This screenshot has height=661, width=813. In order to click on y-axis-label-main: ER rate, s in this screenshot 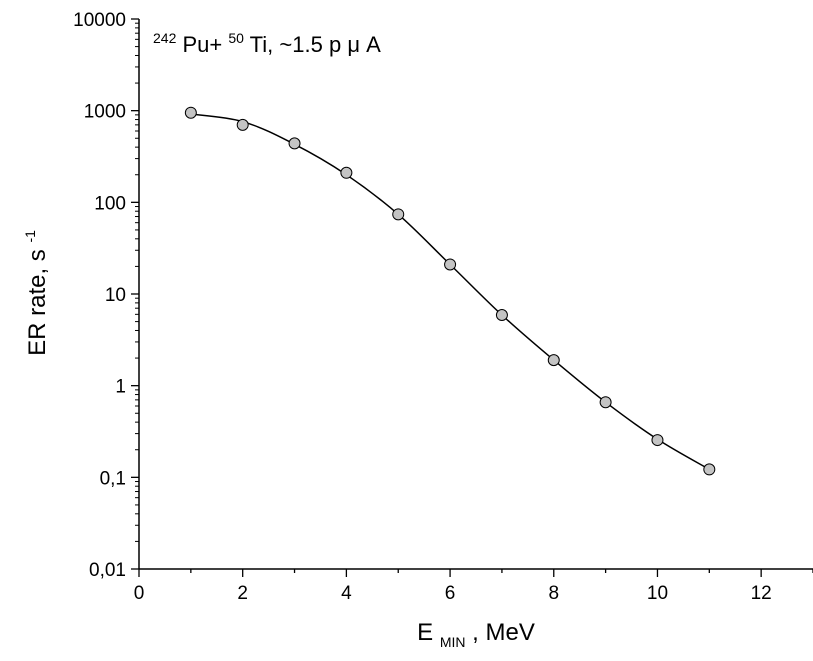, I will do `click(37, 302)`.